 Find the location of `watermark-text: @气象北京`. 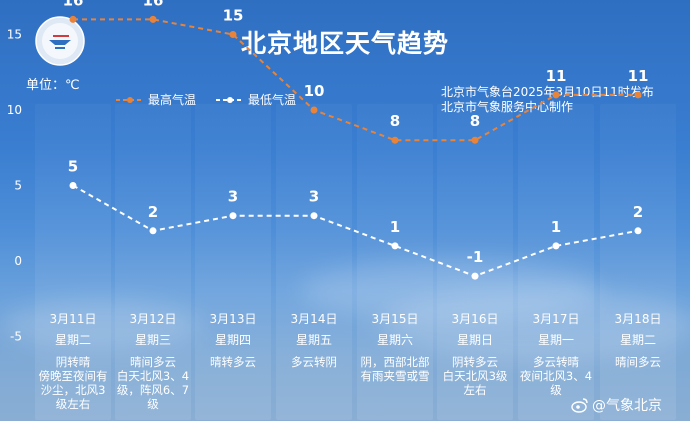

watermark-text: @气象北京 is located at coordinates (627, 406).